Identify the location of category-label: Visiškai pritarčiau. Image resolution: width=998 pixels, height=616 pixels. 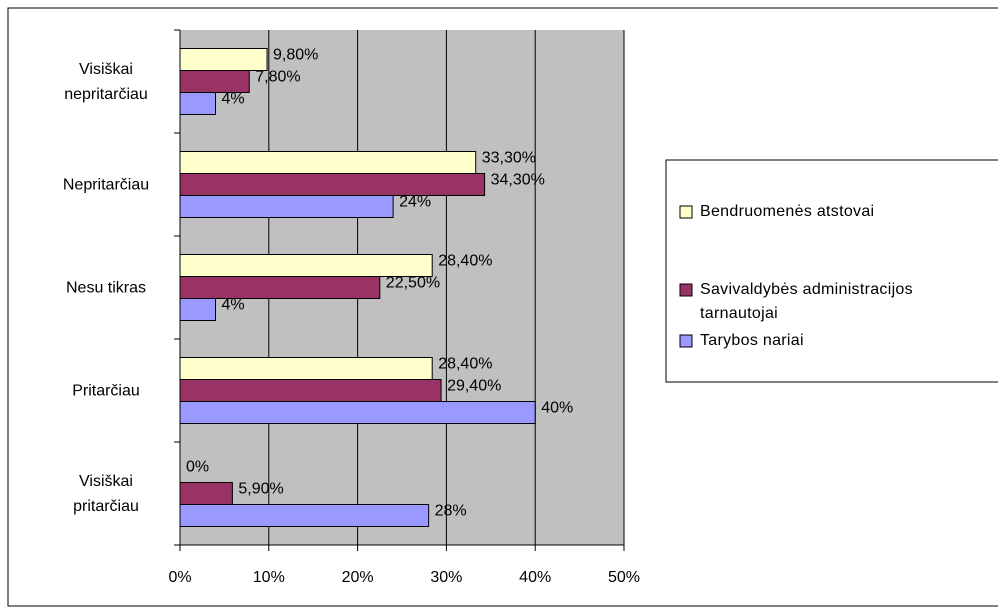
(106, 493).